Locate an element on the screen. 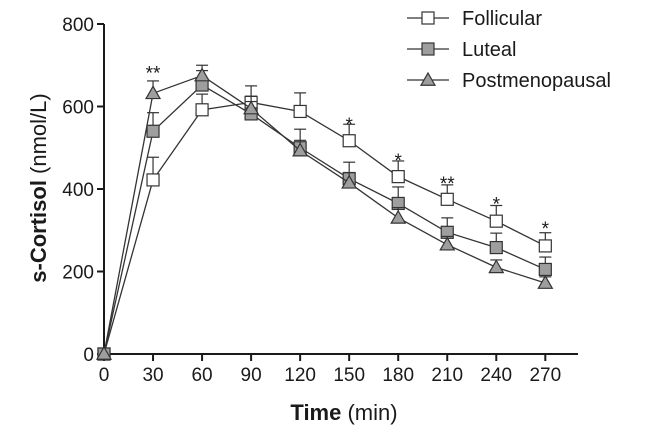 This screenshot has width=655, height=434. y-axis-title: s-Cortisol (nmol/L) is located at coordinates (38, 187).